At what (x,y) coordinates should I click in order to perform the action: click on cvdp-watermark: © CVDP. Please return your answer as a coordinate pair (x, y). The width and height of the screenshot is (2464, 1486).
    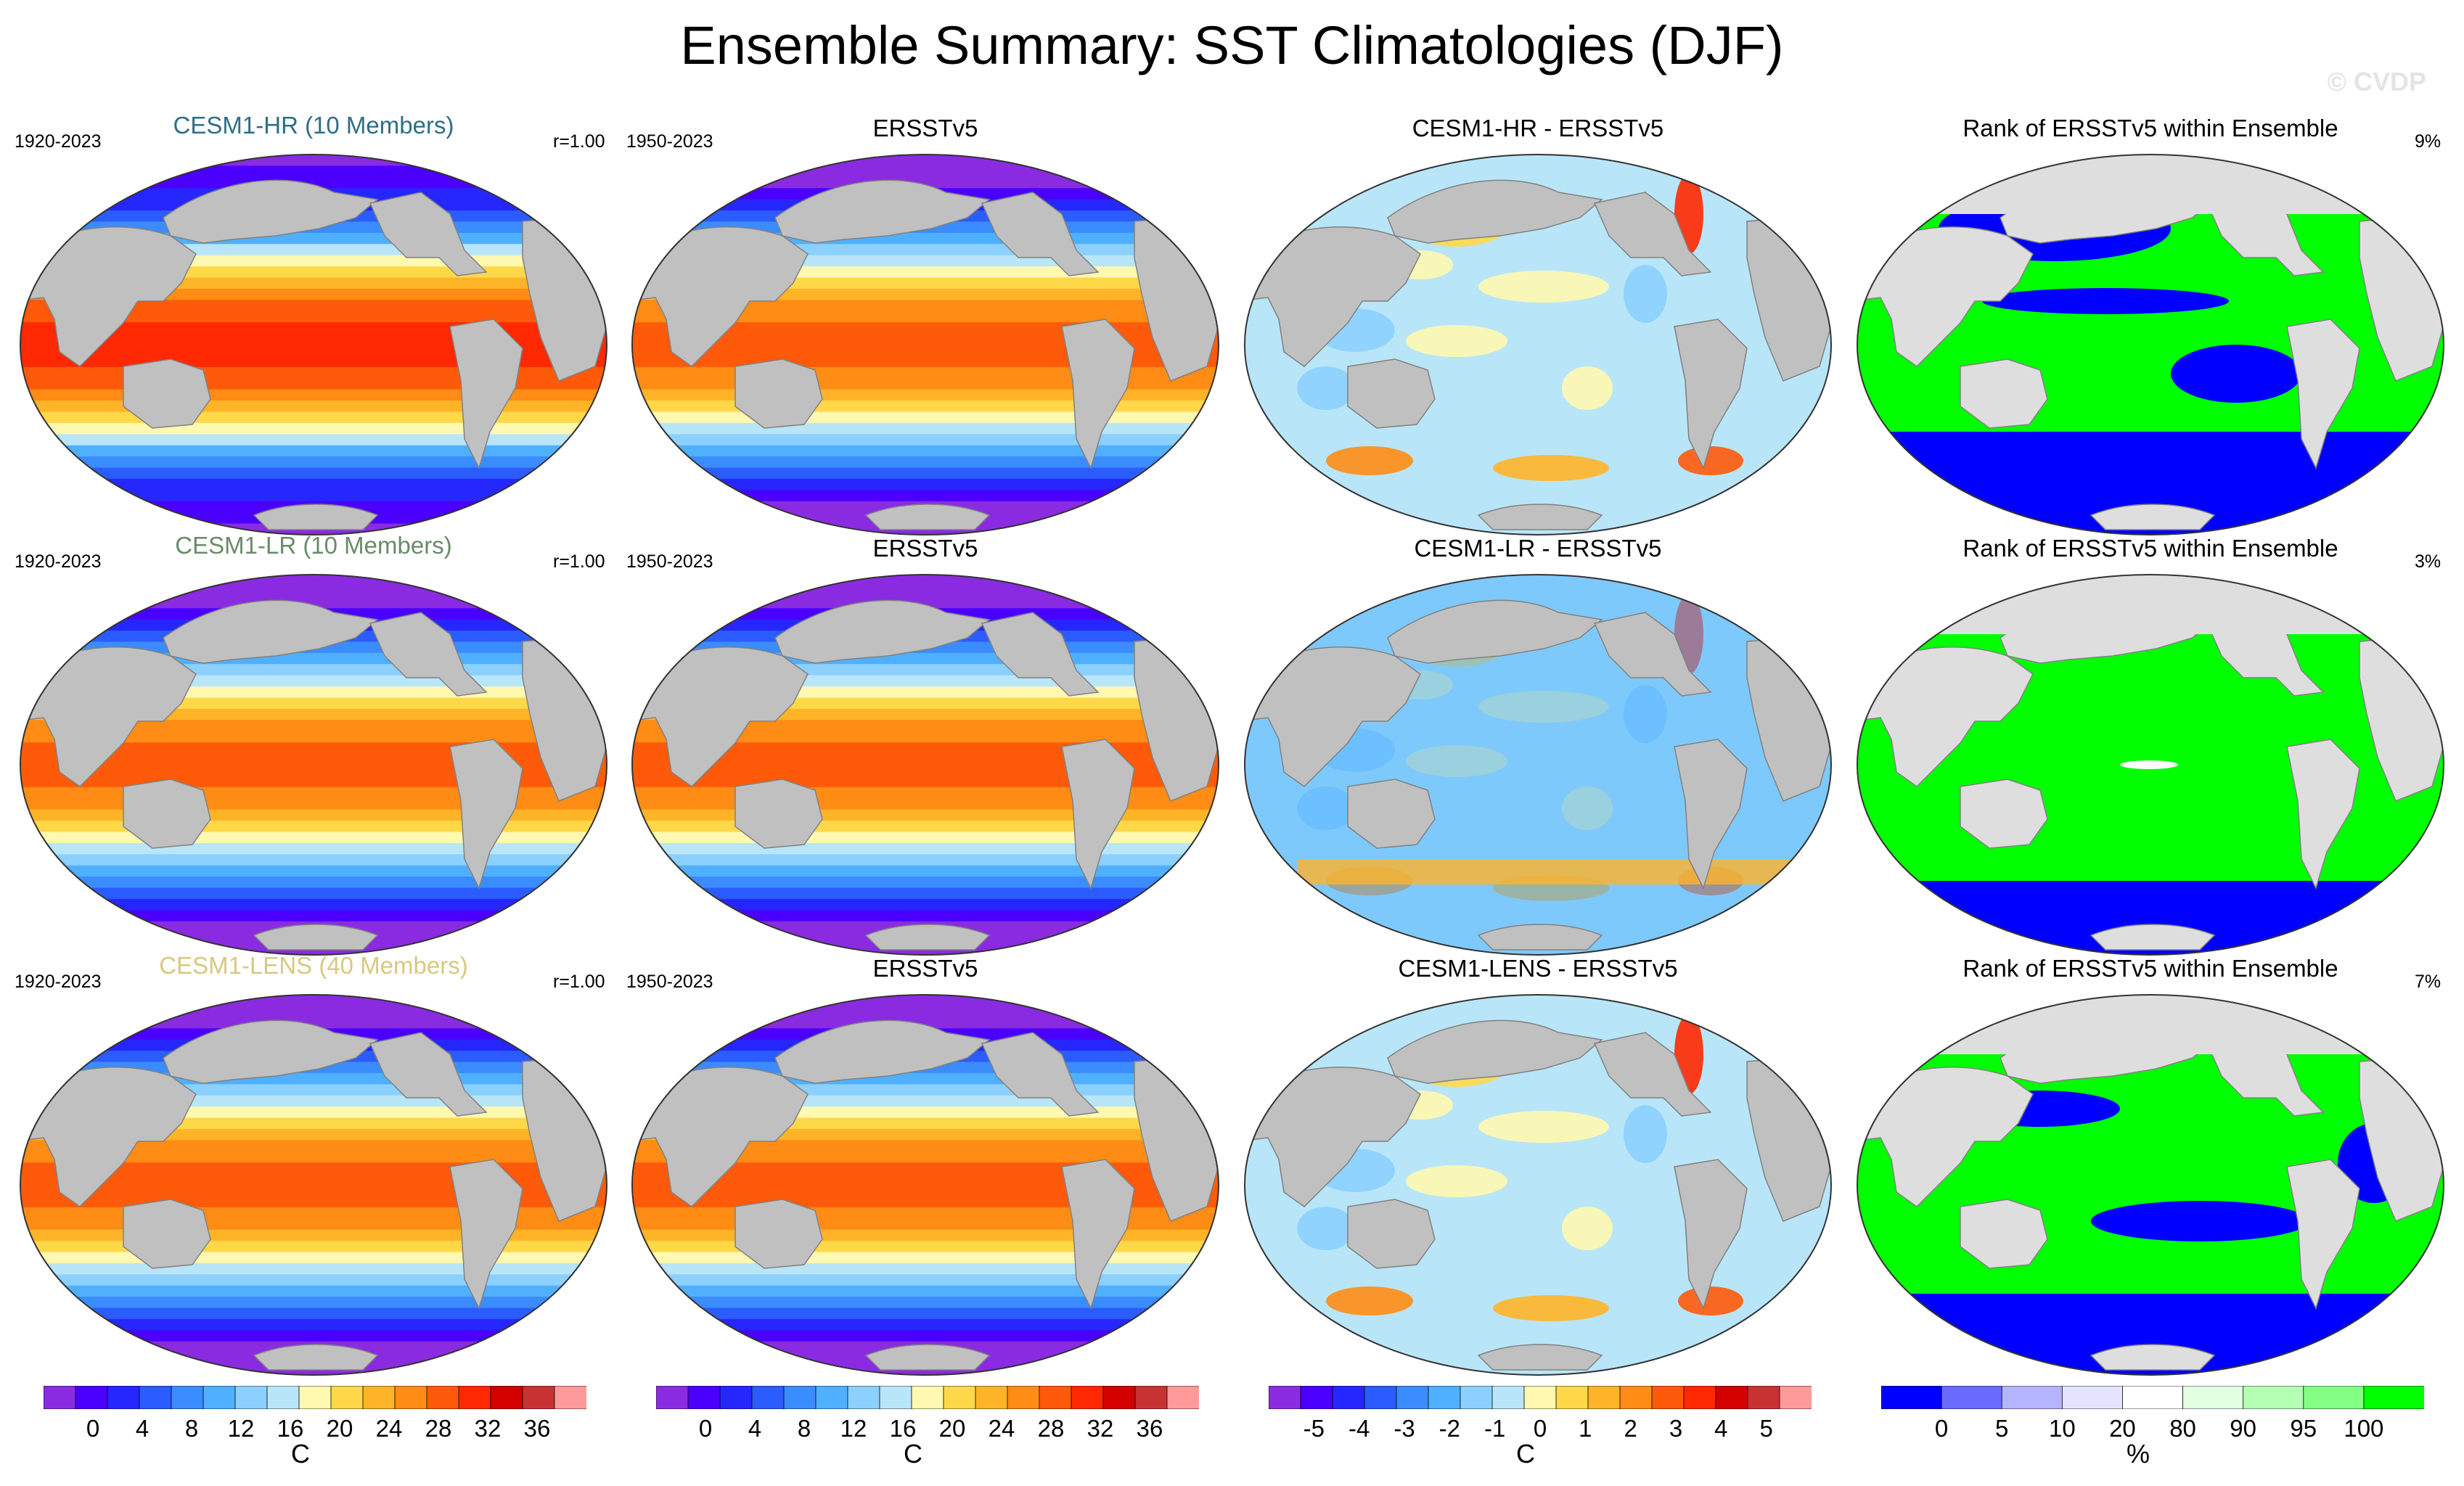
    Looking at the image, I should click on (2376, 82).